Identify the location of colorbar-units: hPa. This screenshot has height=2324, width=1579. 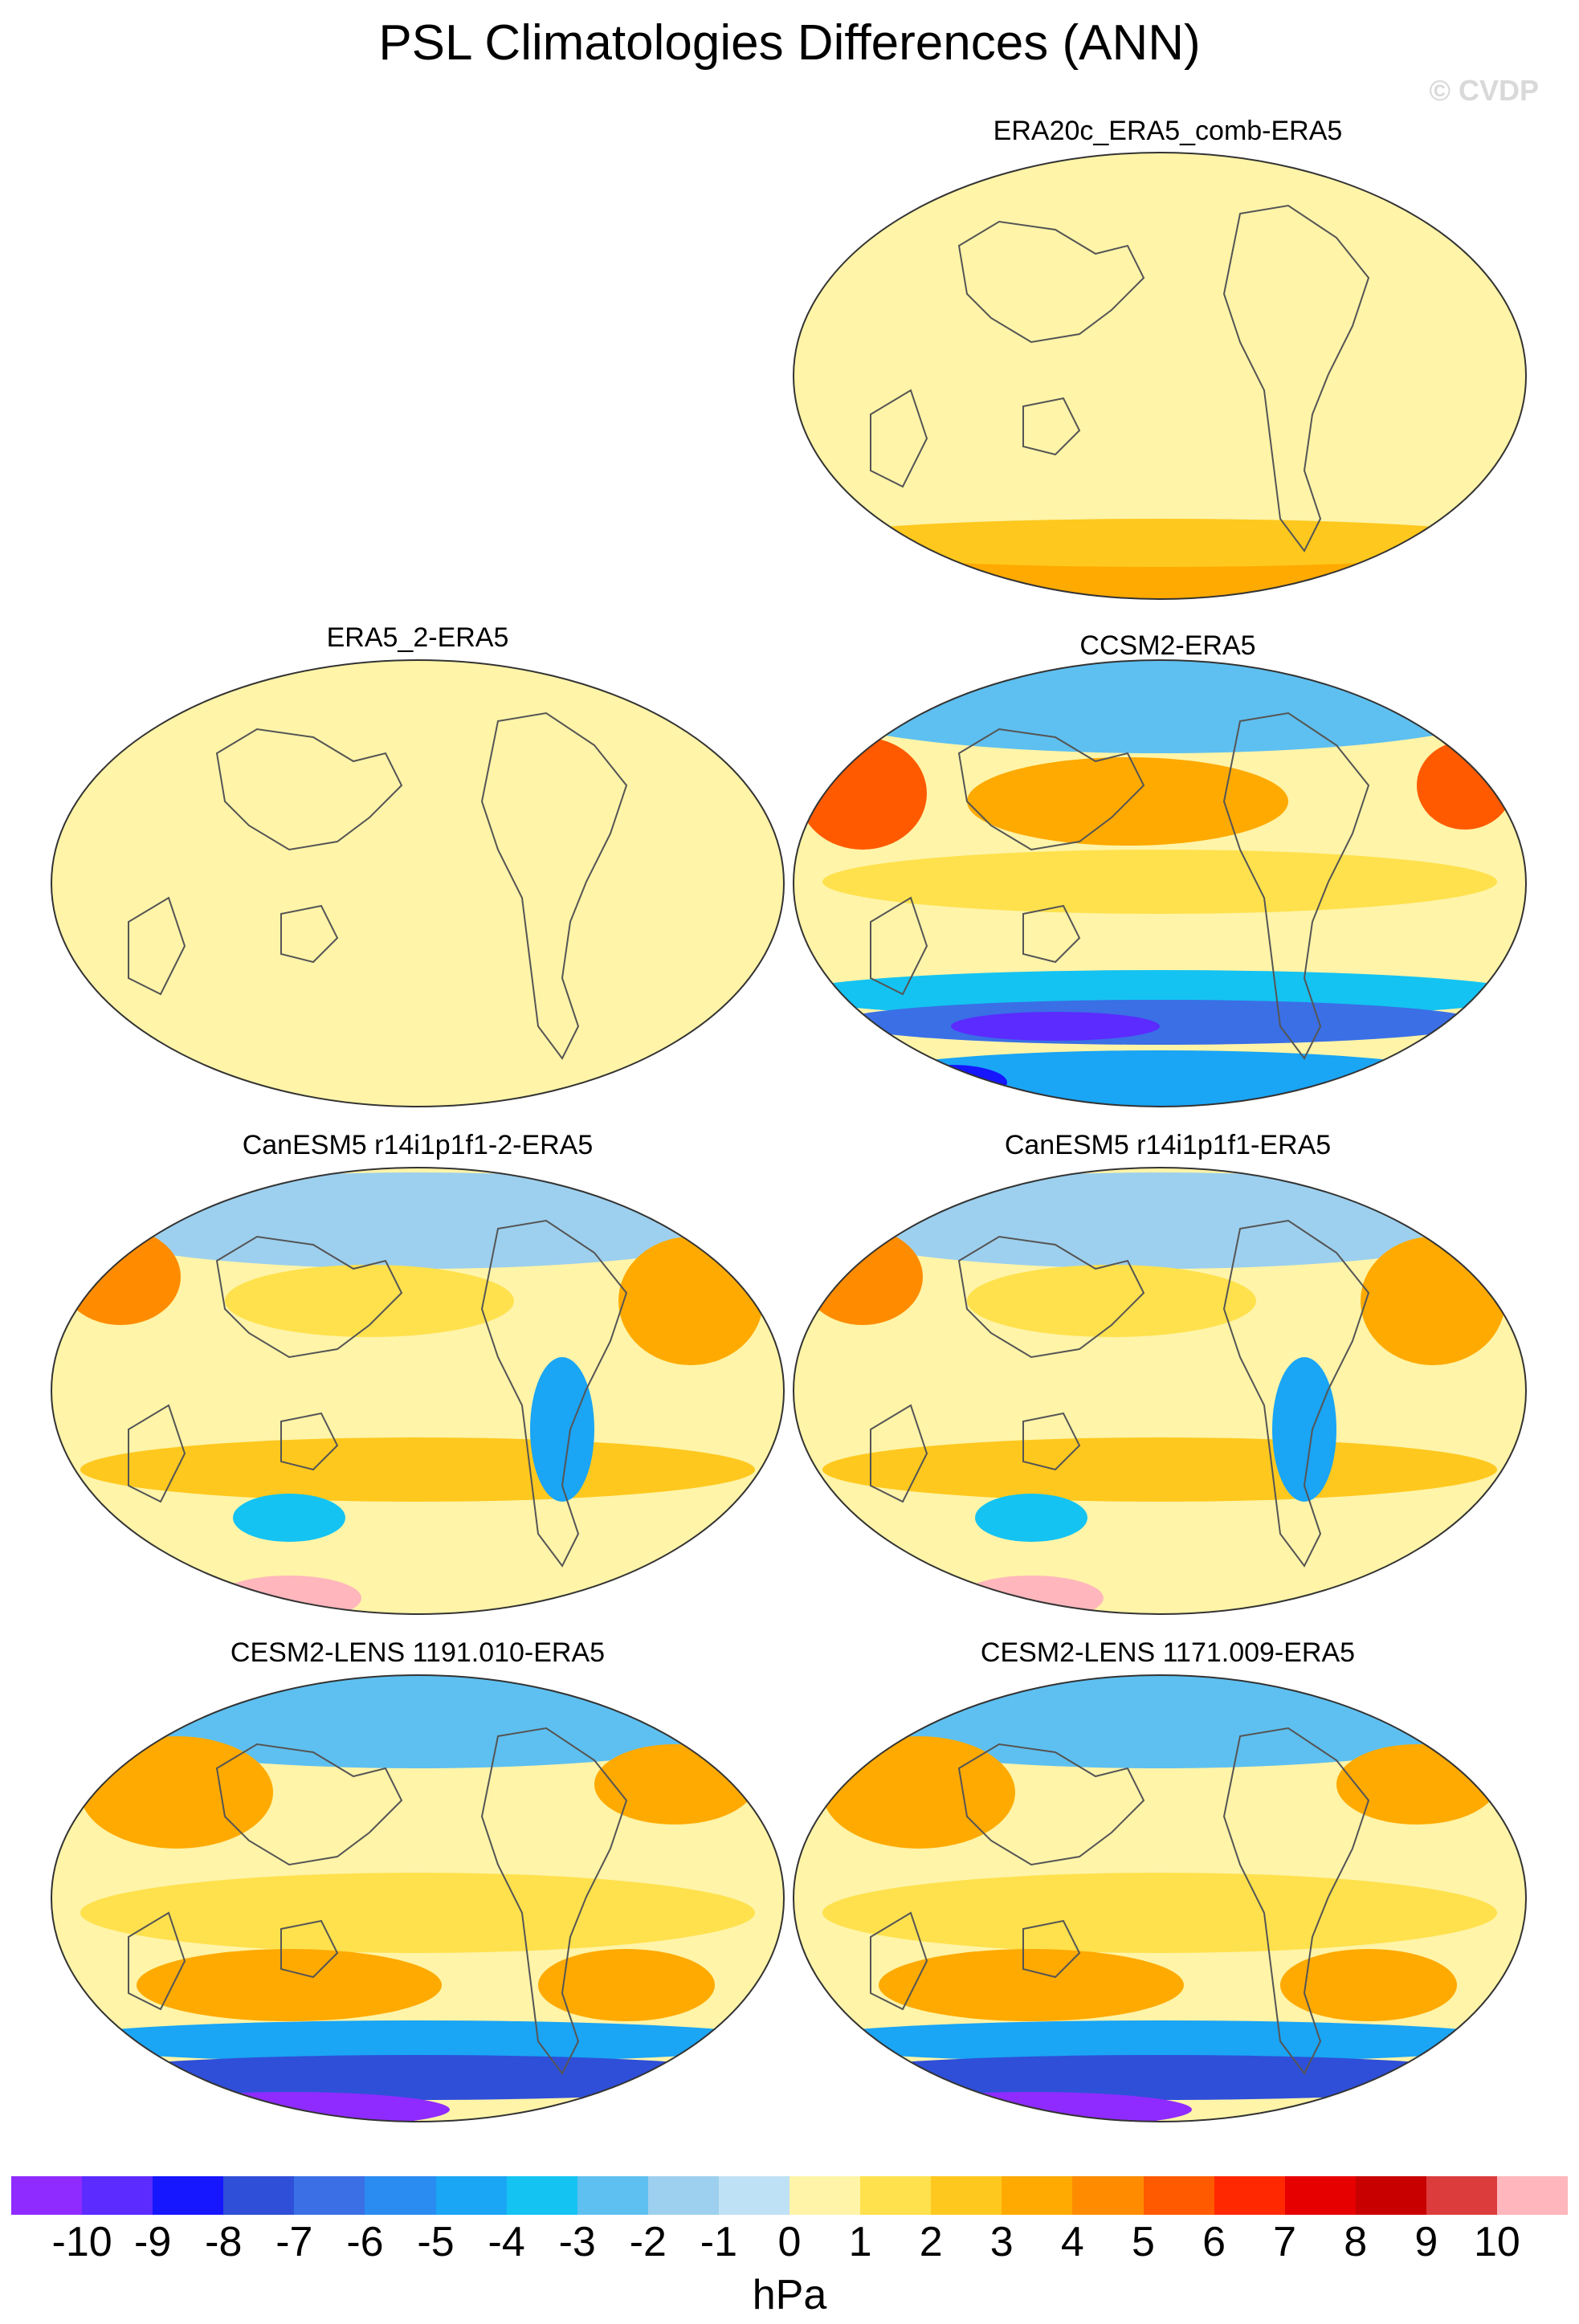
(789, 2295).